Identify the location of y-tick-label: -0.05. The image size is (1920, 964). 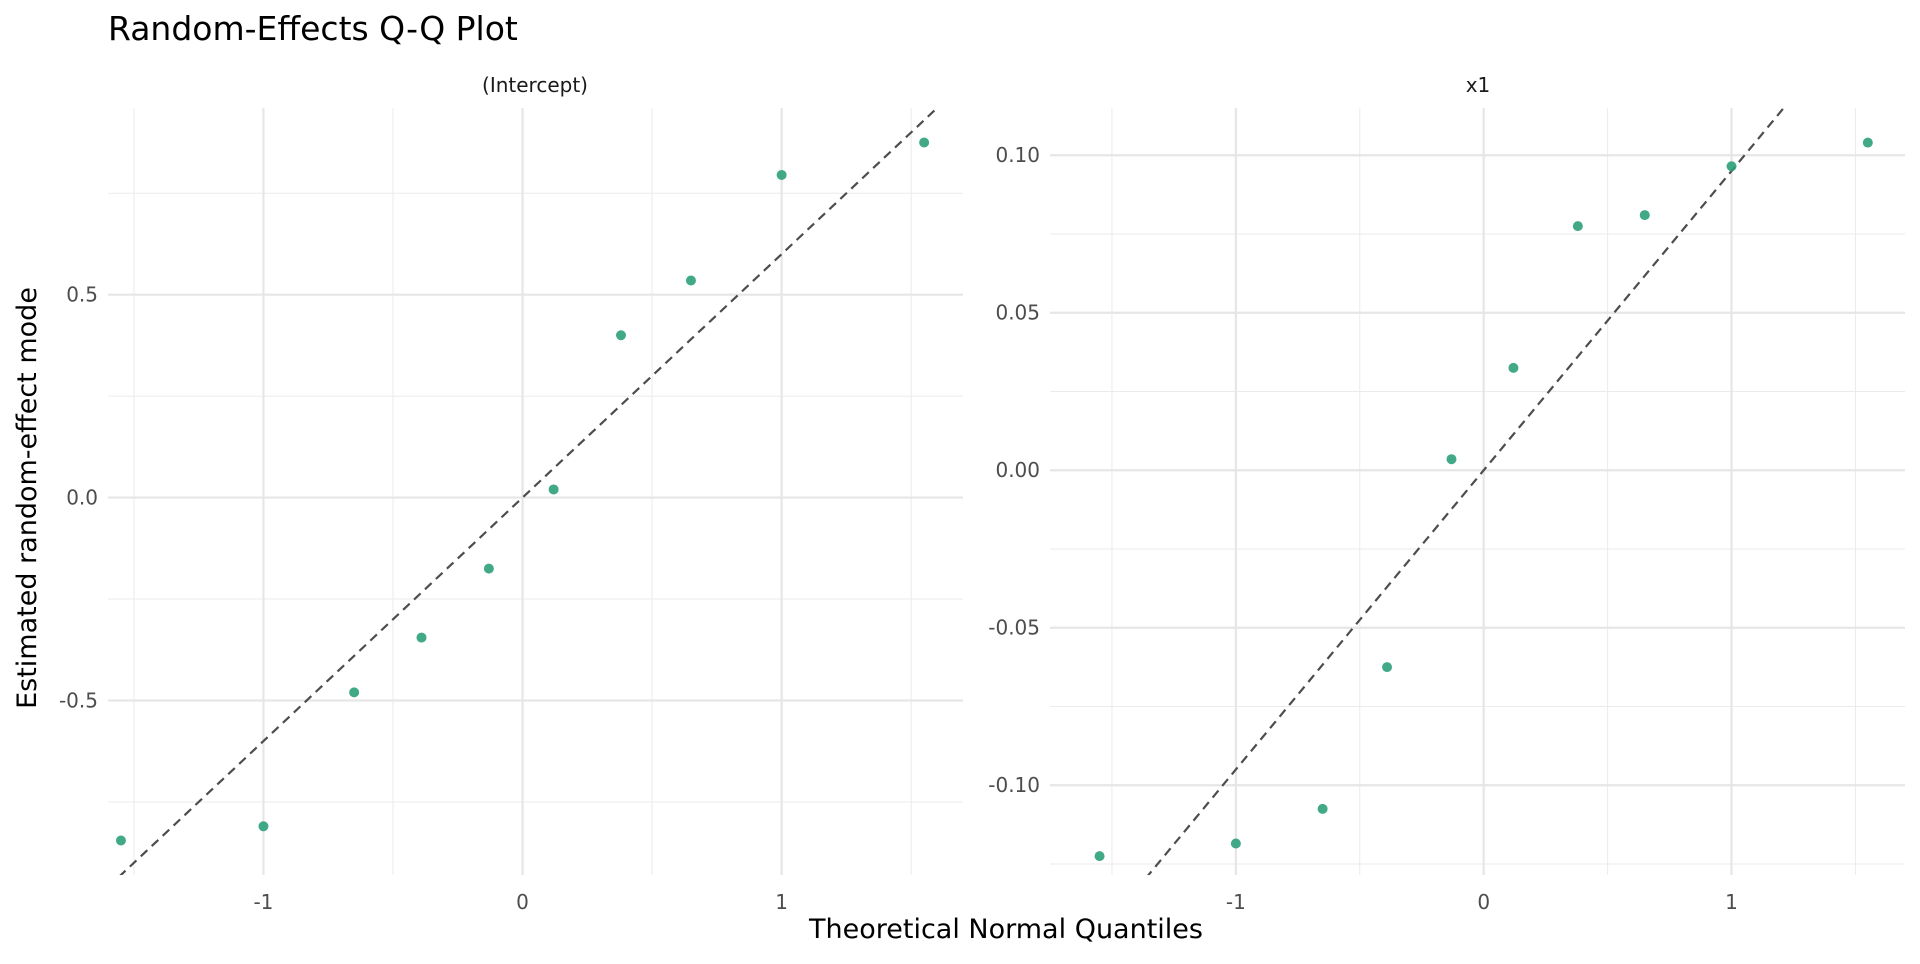
(1014, 628).